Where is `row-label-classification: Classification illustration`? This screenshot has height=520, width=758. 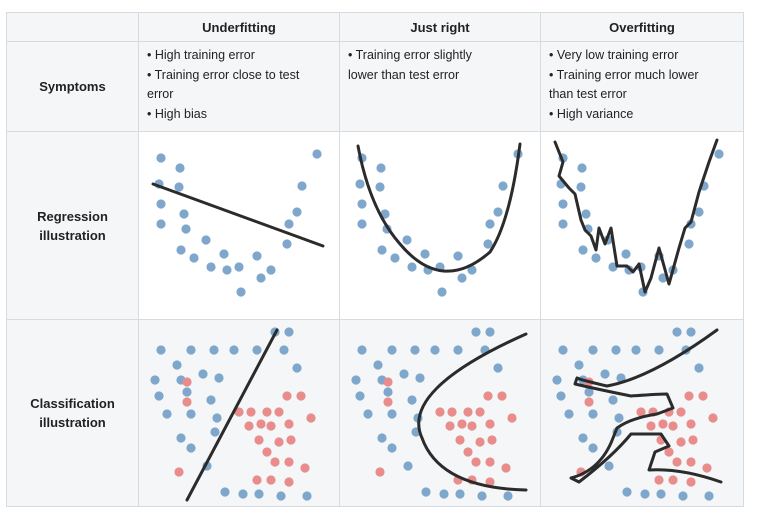 row-label-classification: Classification illustration is located at coordinates (72, 413).